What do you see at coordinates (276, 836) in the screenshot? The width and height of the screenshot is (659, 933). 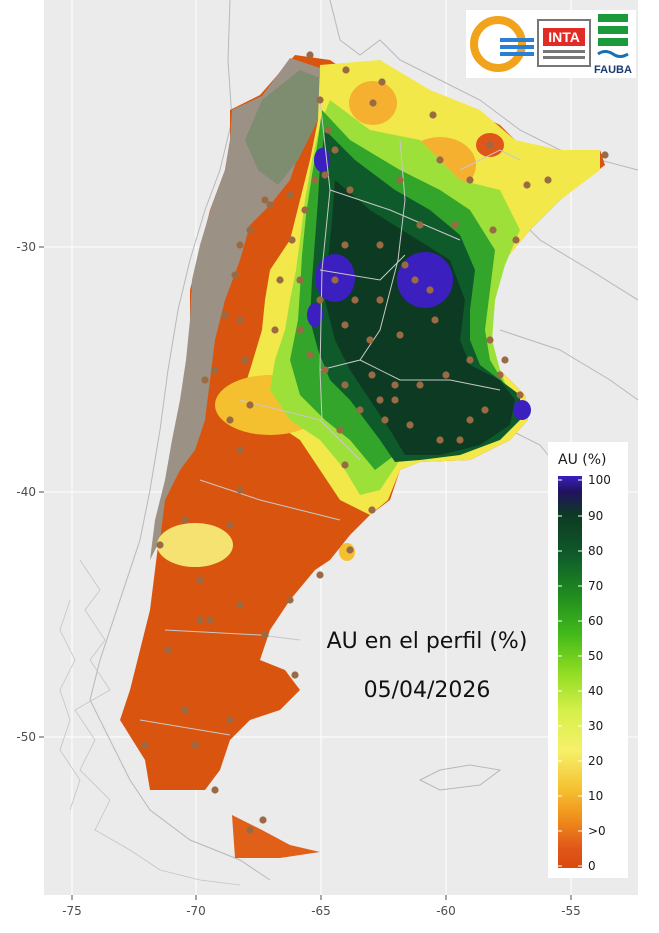 I see `tierra-del-fuego` at bounding box center [276, 836].